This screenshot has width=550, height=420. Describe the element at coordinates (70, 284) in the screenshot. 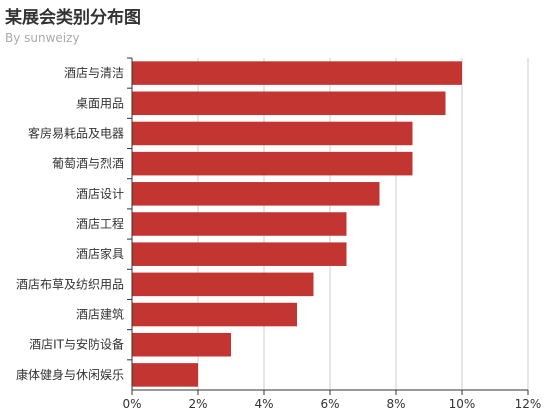

I see `category-label: 酒店布草及纺织用品` at that location.